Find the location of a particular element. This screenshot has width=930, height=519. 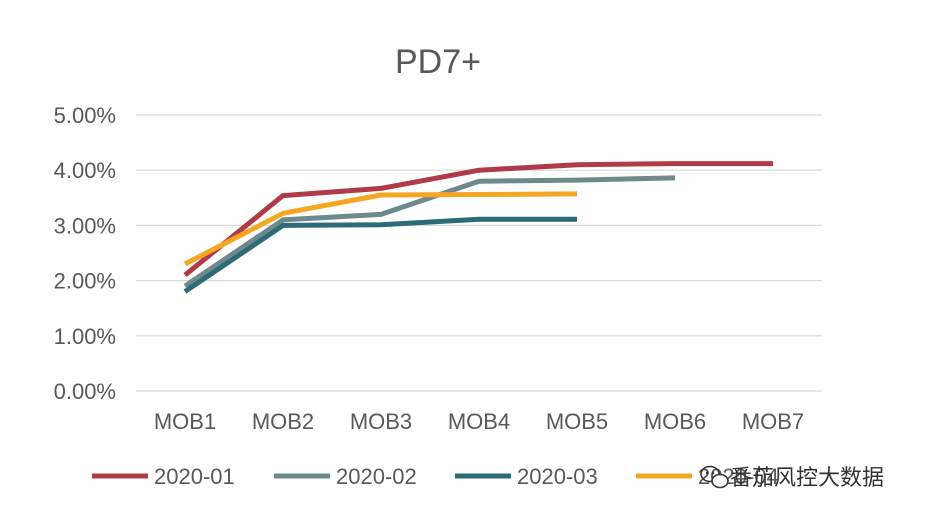

x-axis-ticks: MOB1 MOB2 MOB3 MOB4 MOB5 MOB6 MOB7 is located at coordinates (479, 421).